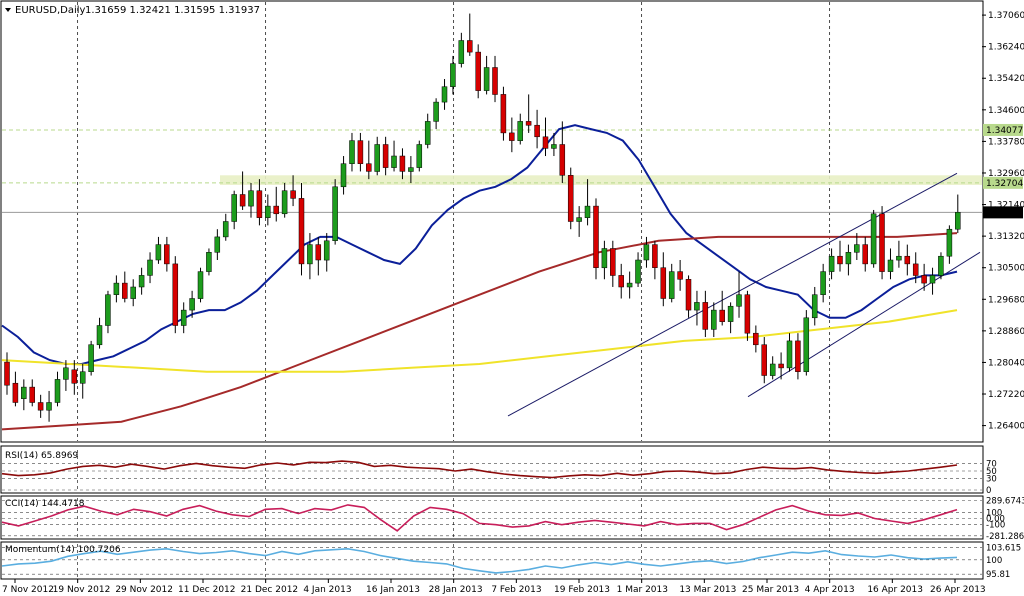  What do you see at coordinates (1003, 171) in the screenshot?
I see `price-tags: 1.34077 1.32704 1.31937` at bounding box center [1003, 171].